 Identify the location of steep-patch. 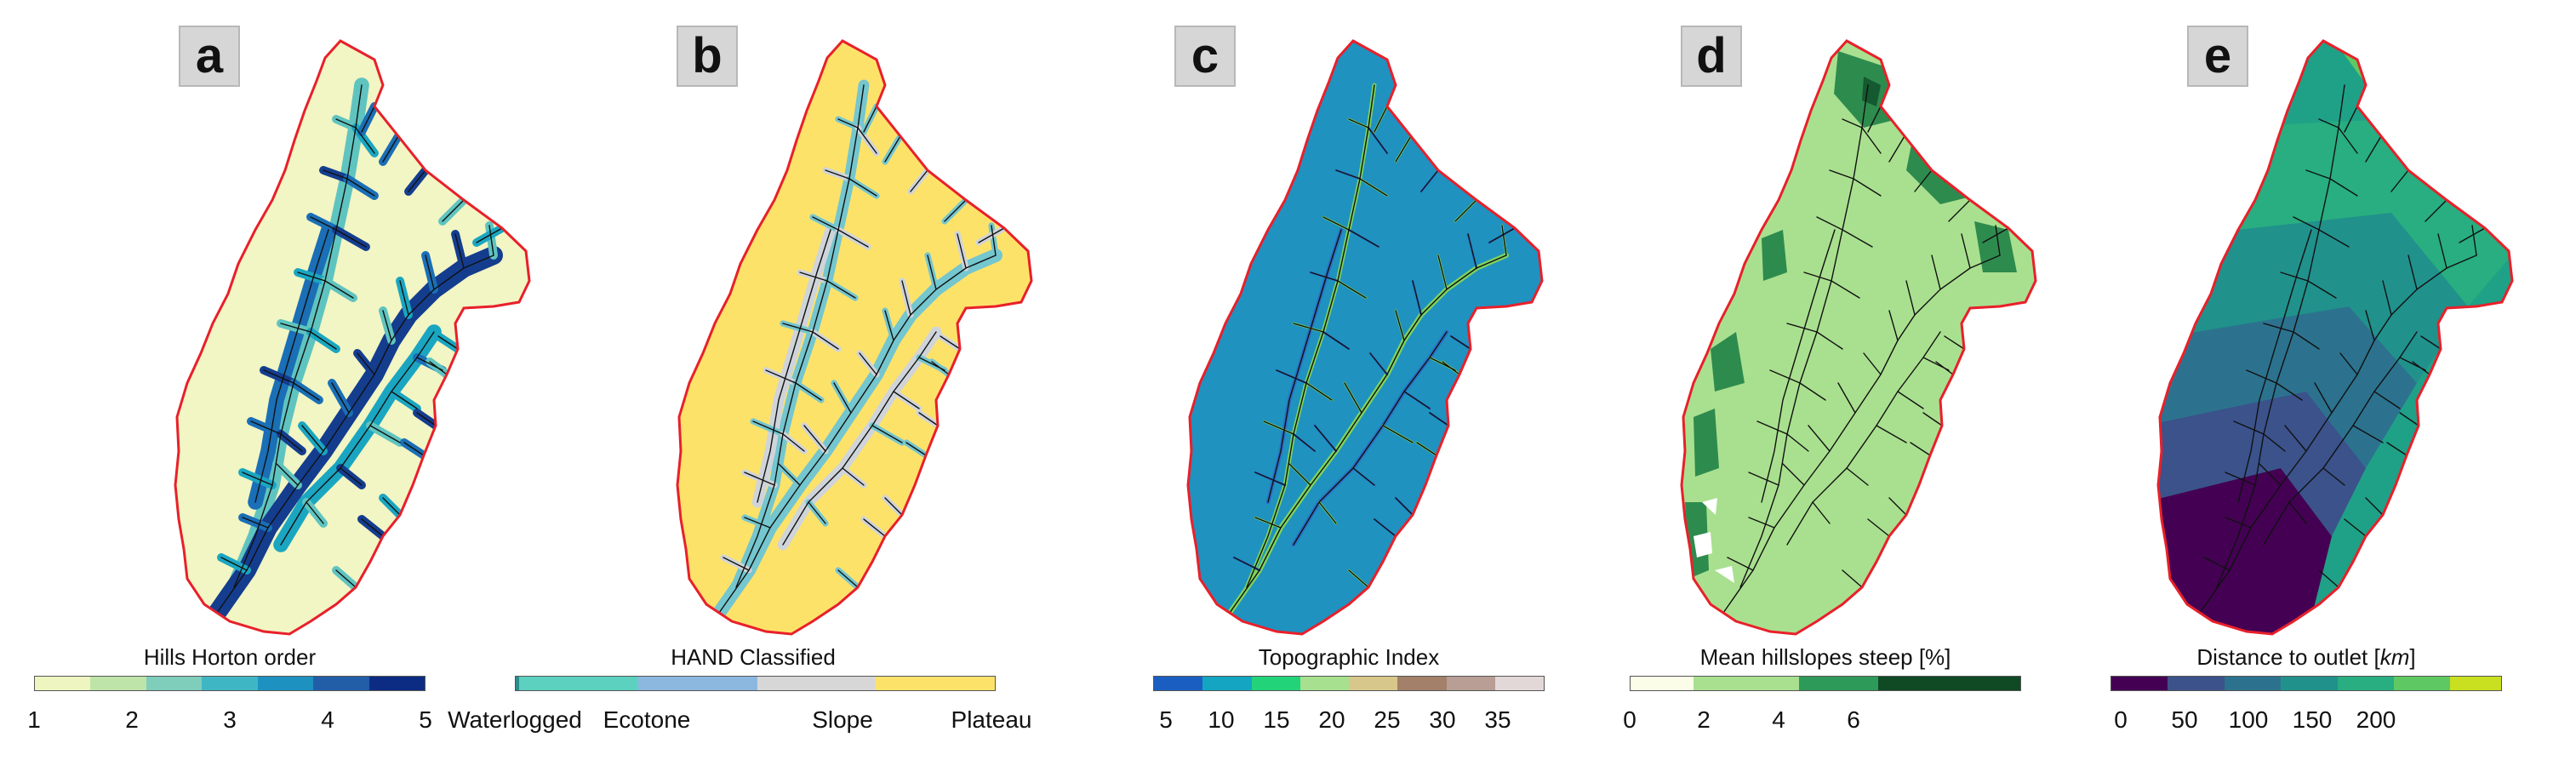
(1728, 362).